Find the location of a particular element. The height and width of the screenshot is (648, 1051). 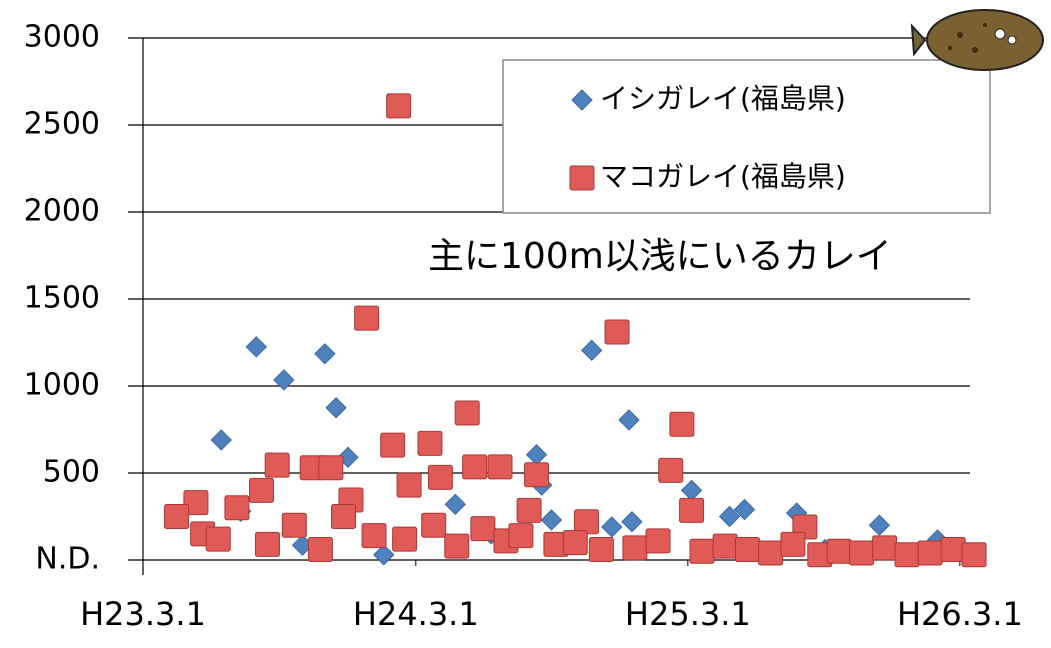

x-tick-label: H25.3.1 is located at coordinates (688, 614).